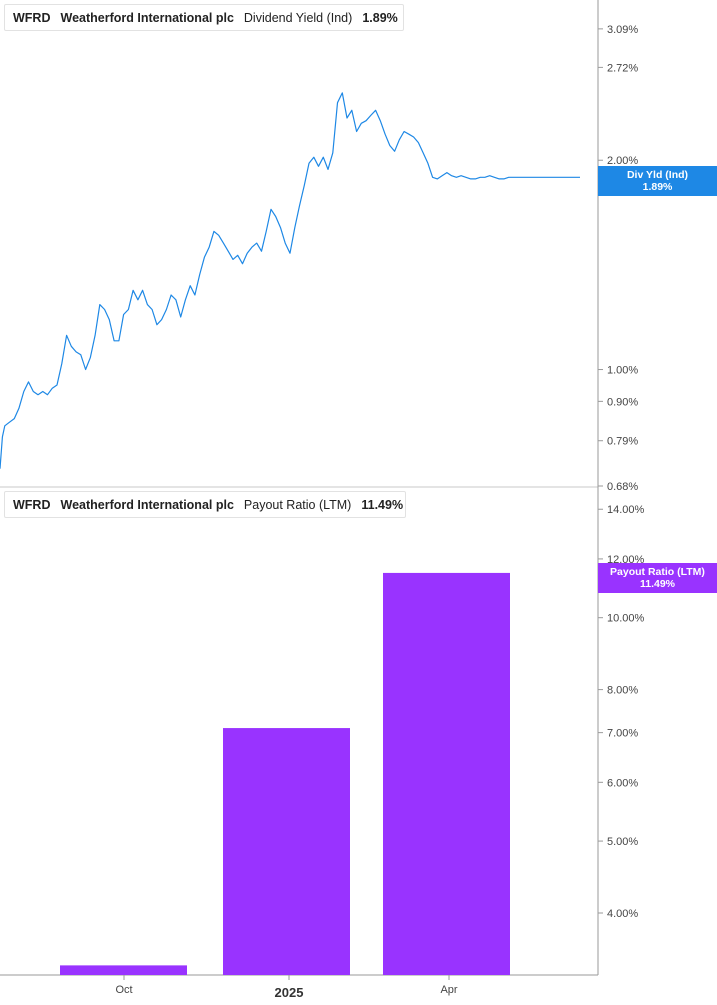  What do you see at coordinates (147, 504) in the screenshot?
I see `bottom-legend-company: Weatherford International plc` at bounding box center [147, 504].